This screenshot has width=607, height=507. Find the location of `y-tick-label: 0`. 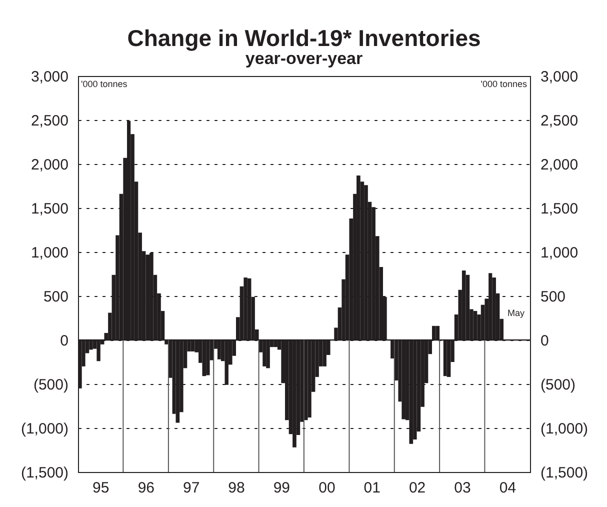

y-tick-label: 0 is located at coordinates (64, 341).